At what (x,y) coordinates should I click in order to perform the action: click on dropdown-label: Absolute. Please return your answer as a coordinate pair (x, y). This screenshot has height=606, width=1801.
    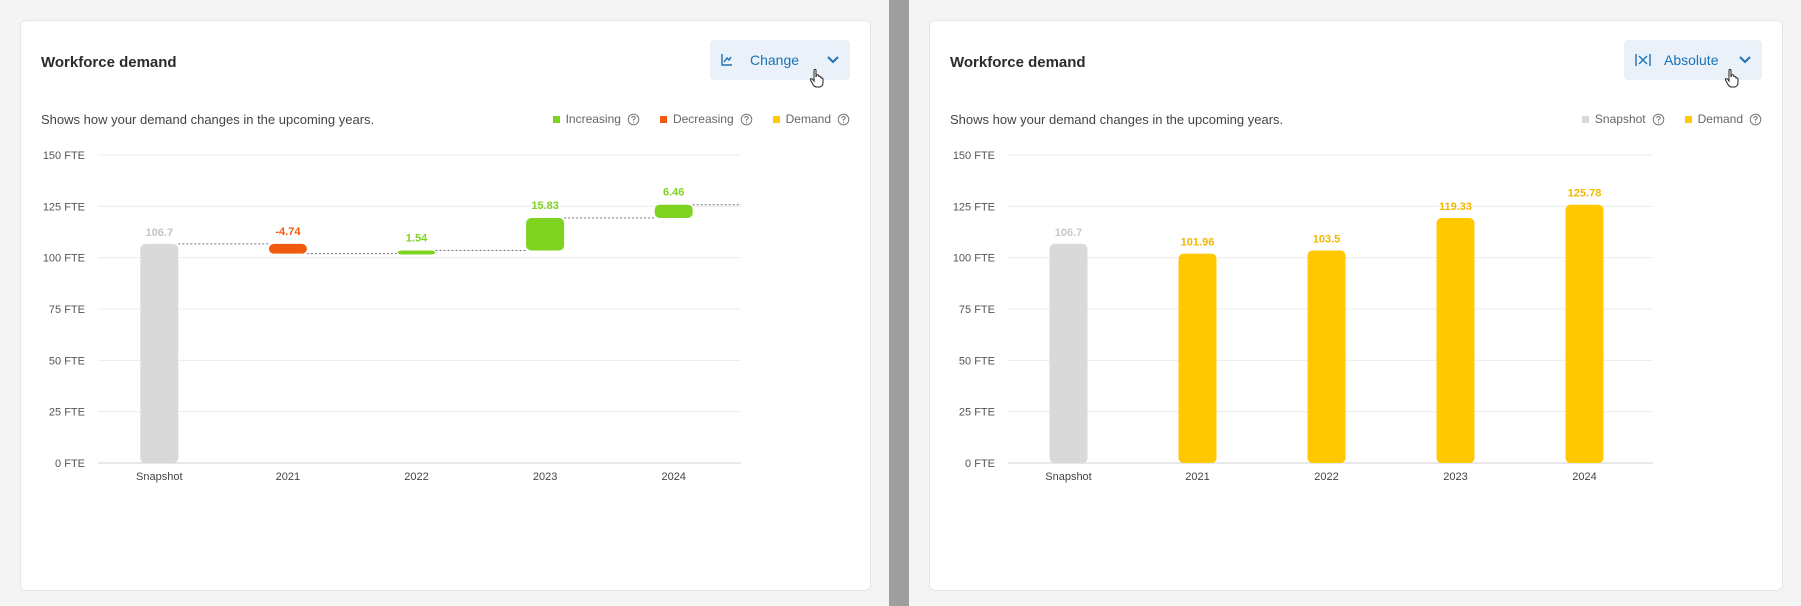
    Looking at the image, I should click on (1691, 60).